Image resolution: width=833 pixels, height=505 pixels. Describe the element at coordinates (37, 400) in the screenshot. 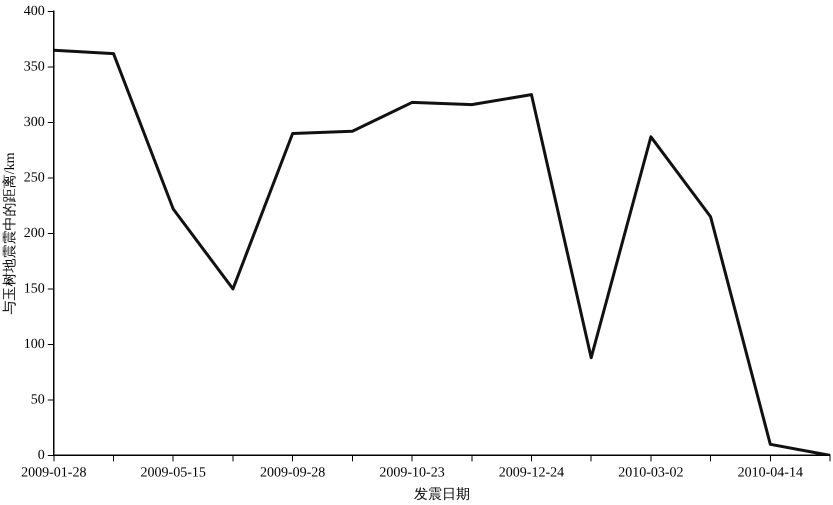

I see `y-tick-label: 50` at that location.